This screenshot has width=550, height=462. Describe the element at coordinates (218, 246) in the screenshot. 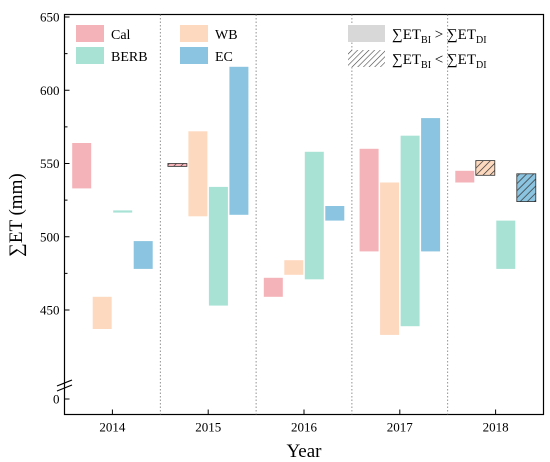

I see `bar-berb-2015` at that location.